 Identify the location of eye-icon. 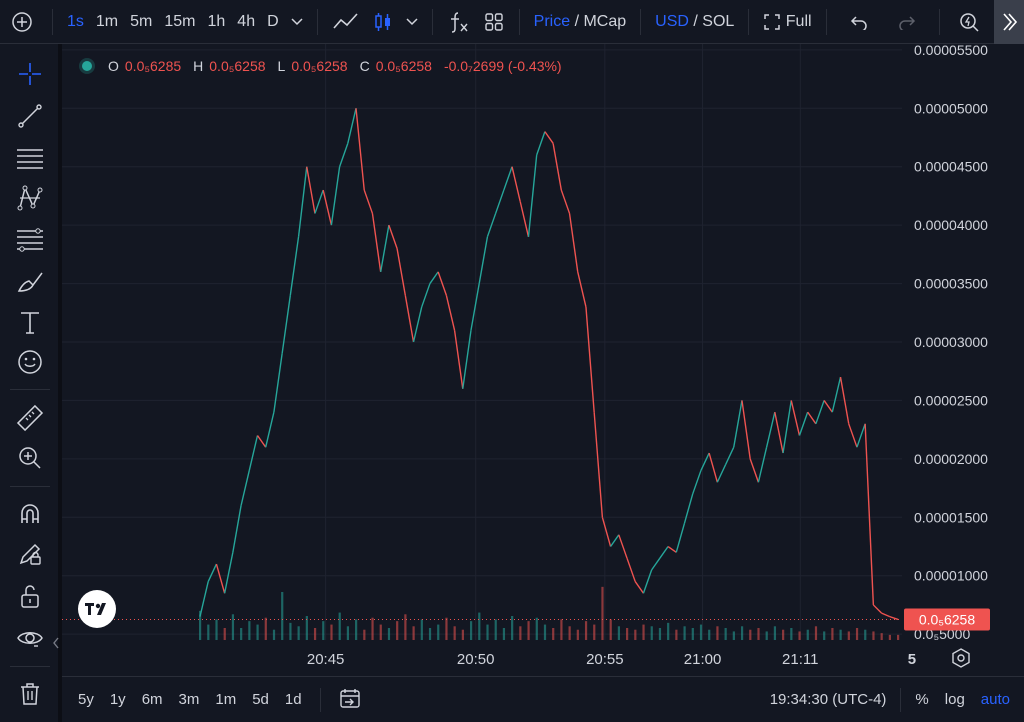
(30, 638).